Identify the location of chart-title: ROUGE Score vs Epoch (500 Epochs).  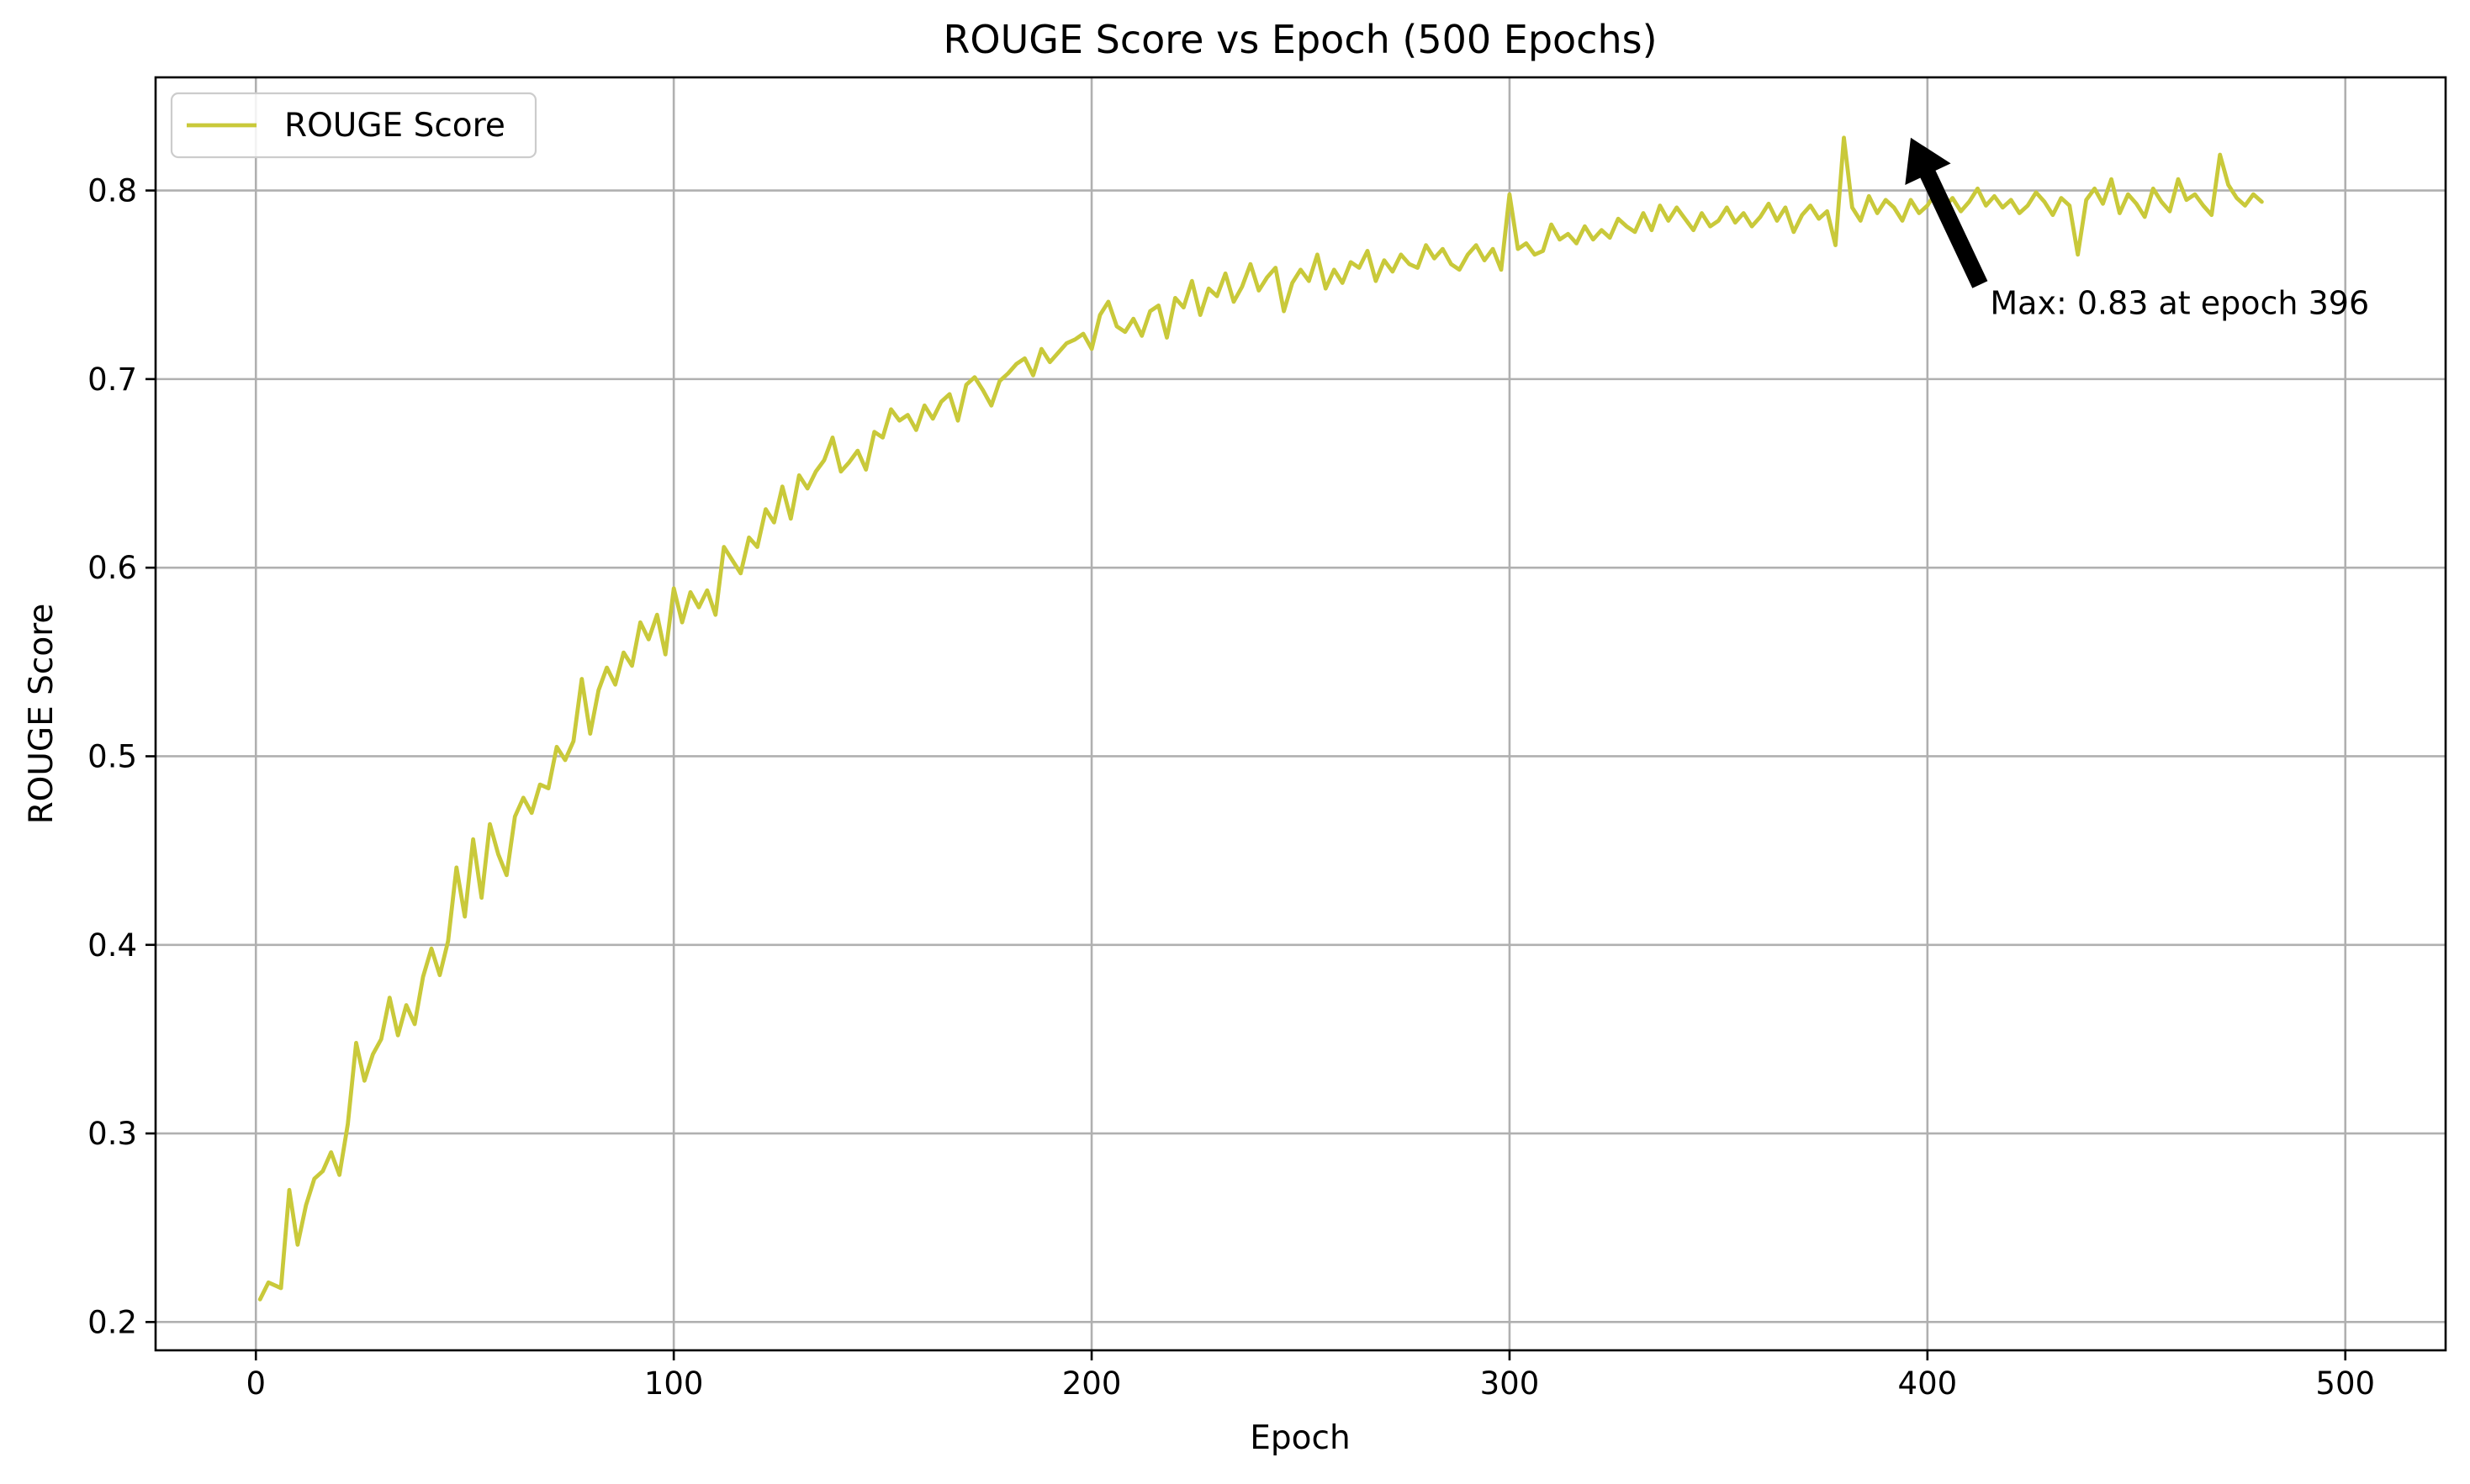
(1300, 39).